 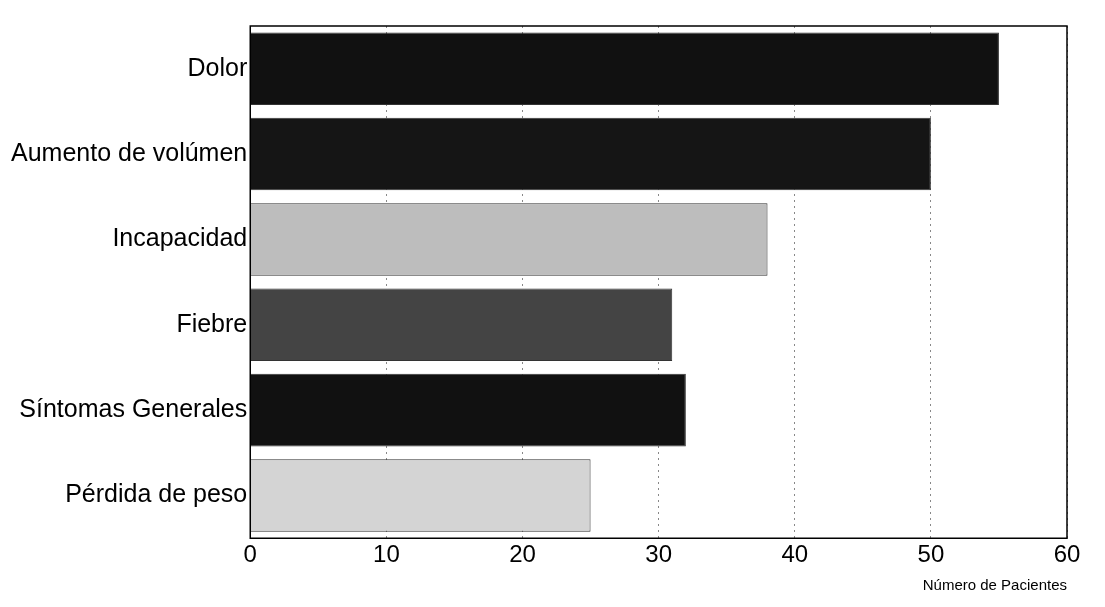 I want to click on y-tick-label: Aumento de volúmen, so click(x=129, y=151).